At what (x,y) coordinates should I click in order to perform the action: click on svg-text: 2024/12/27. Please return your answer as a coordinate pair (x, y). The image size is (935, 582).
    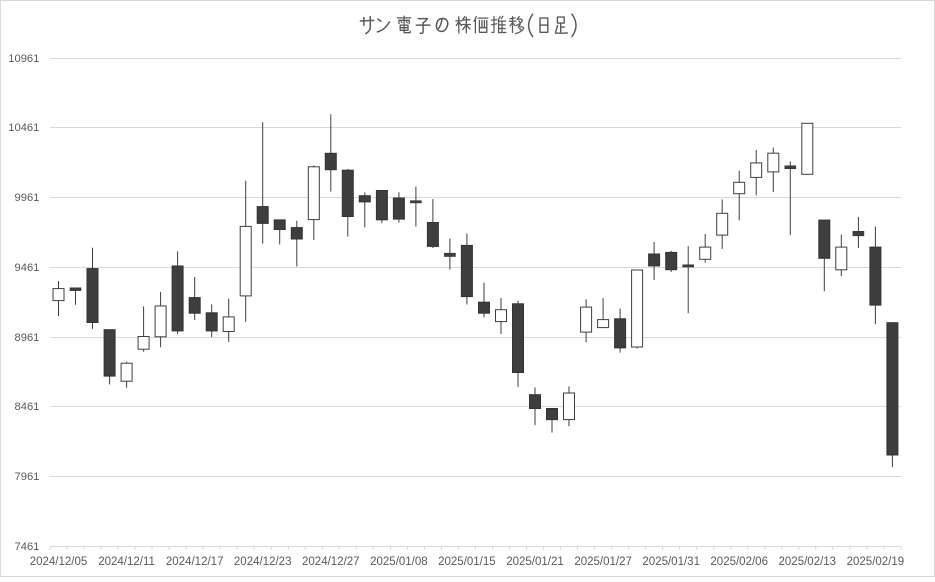
    Looking at the image, I should click on (331, 562).